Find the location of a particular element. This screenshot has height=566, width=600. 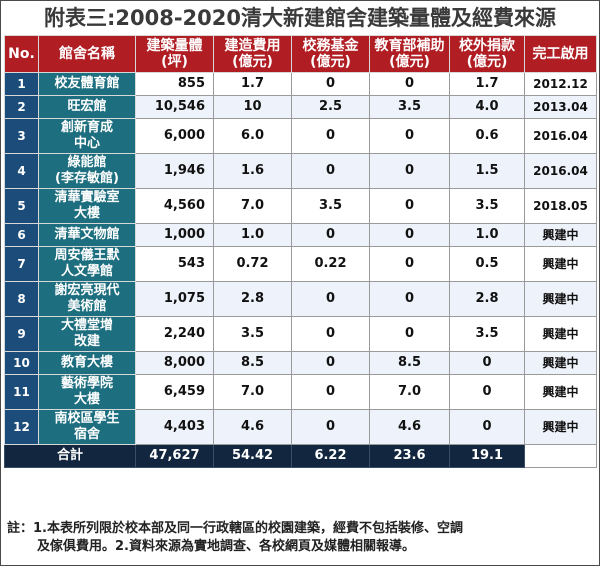

moe-value: 4.6 is located at coordinates (409, 427).